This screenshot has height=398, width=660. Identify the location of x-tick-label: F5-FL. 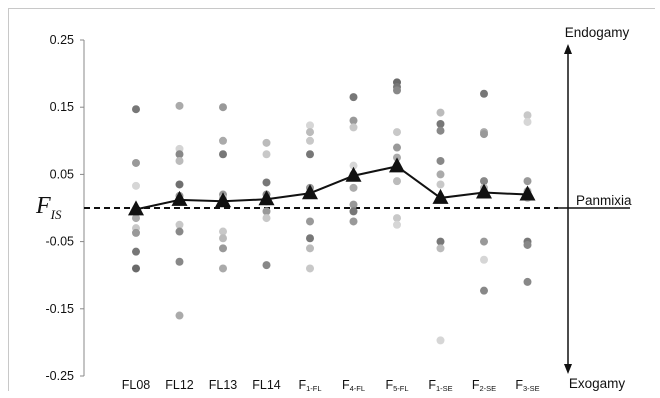
(396, 385).